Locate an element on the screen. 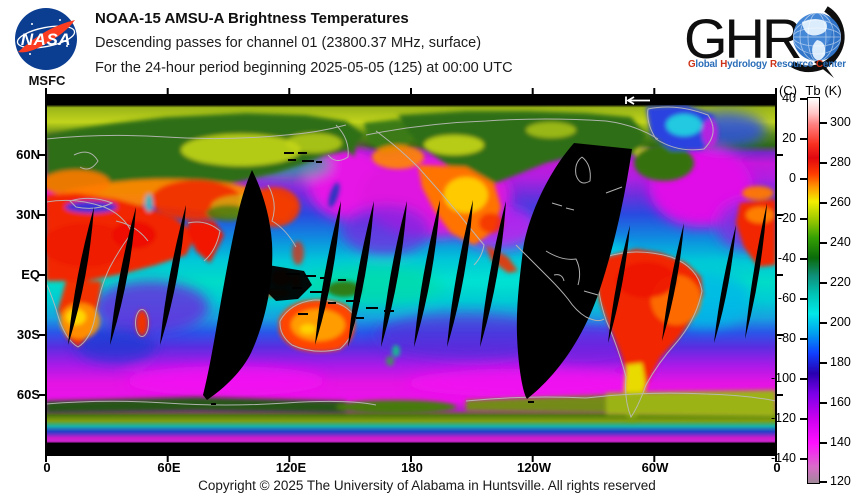 This screenshot has width=854, height=502. coastlines-over-swath is located at coordinates (569, 239).